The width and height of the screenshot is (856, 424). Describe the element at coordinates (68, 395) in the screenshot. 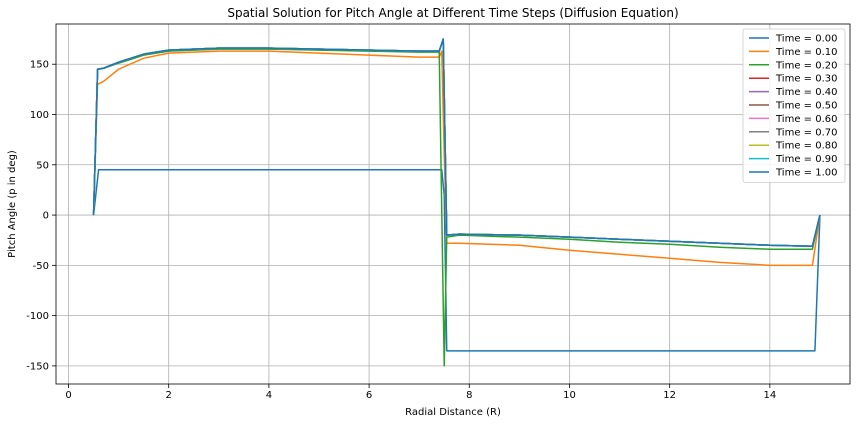

I see `x-tick-label: 0` at that location.